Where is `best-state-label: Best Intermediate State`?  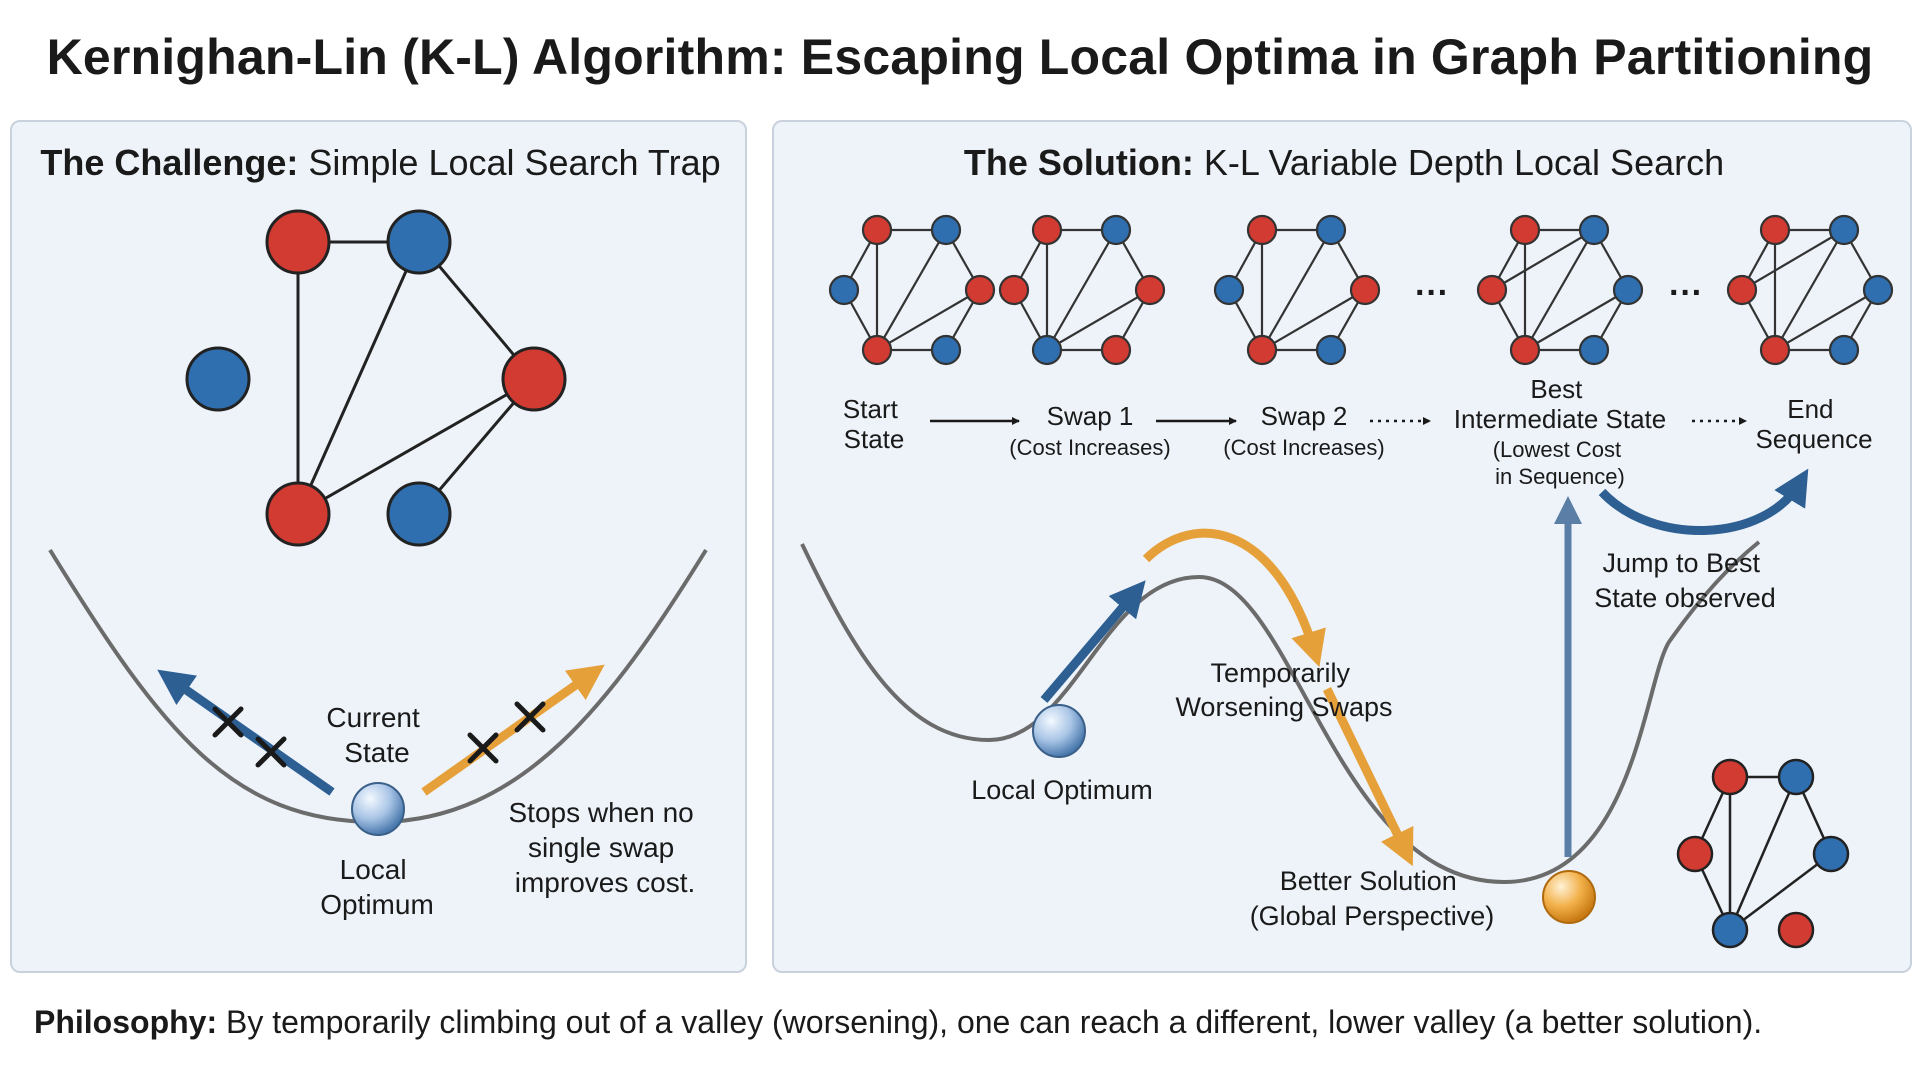 best-state-label: Best Intermediate State is located at coordinates (1560, 404).